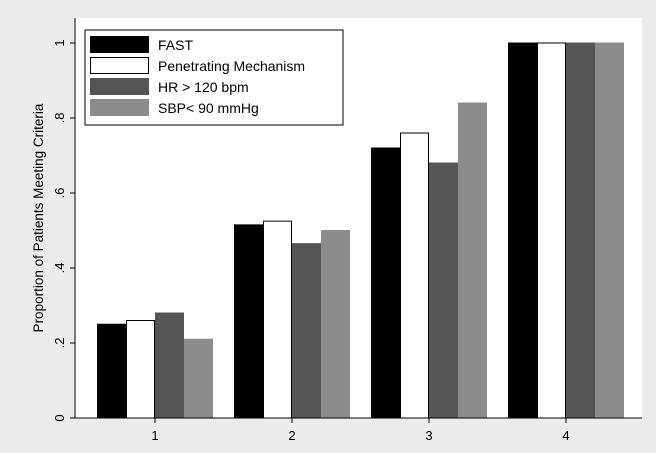  What do you see at coordinates (59, 417) in the screenshot?
I see `y-tick-label: 0` at bounding box center [59, 417].